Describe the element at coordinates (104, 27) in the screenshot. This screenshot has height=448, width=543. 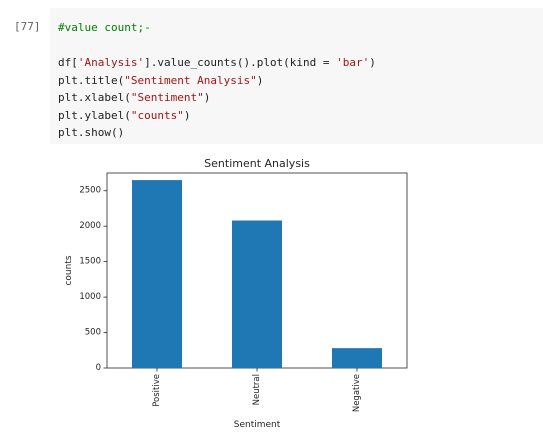
I see `code-token: #value count;-` at that location.